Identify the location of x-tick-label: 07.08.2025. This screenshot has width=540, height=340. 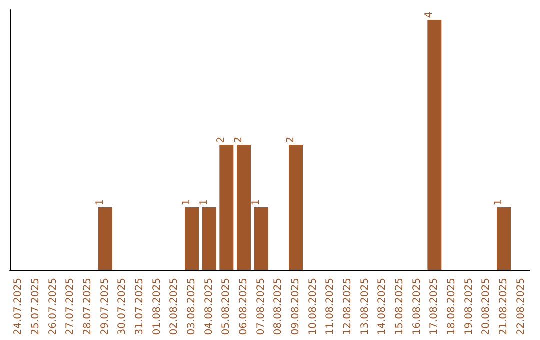
(261, 307).